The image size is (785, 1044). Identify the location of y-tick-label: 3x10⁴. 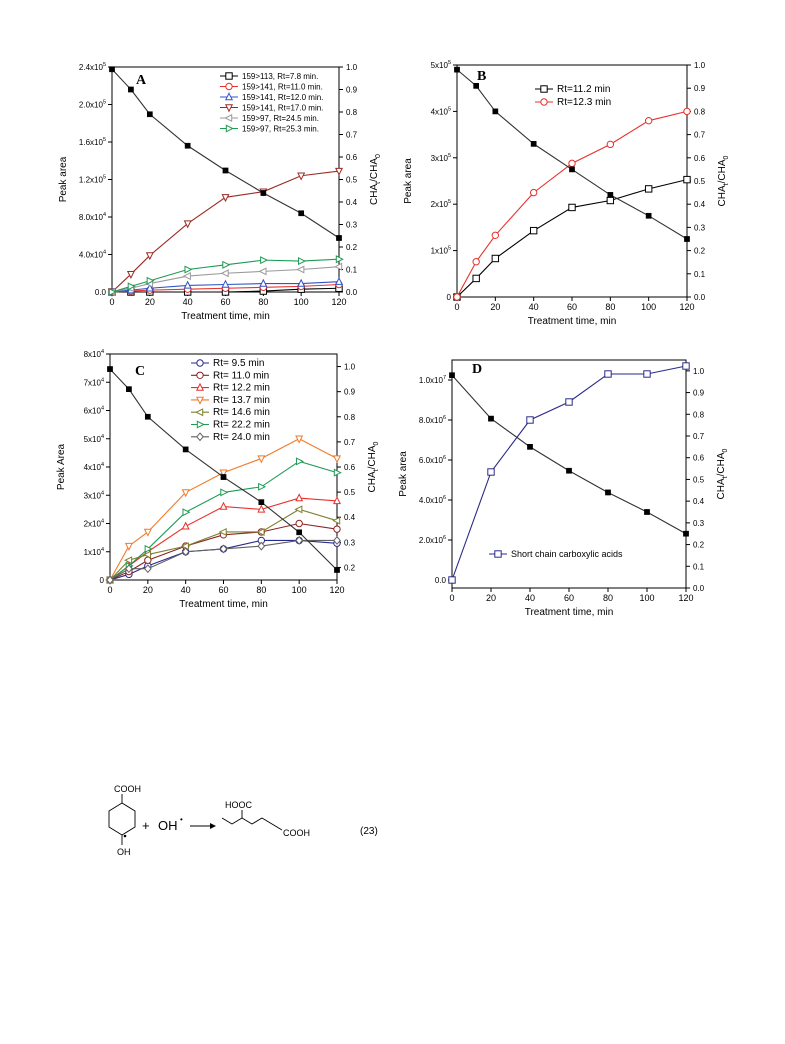
(94, 495).